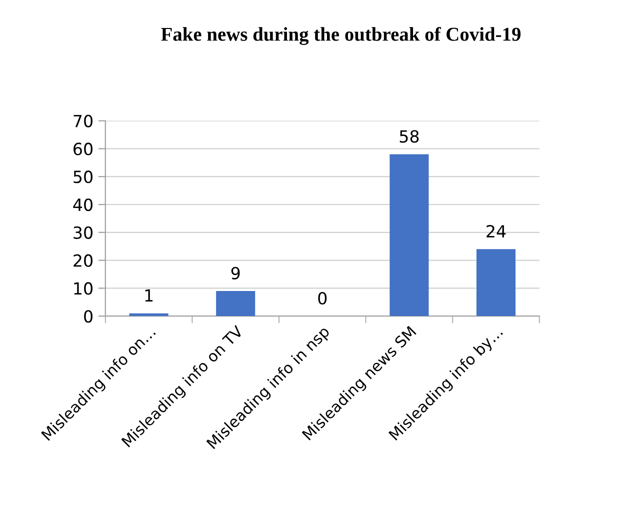 The width and height of the screenshot is (620, 514). What do you see at coordinates (322, 298) in the screenshot?
I see `data-label: 0` at bounding box center [322, 298].